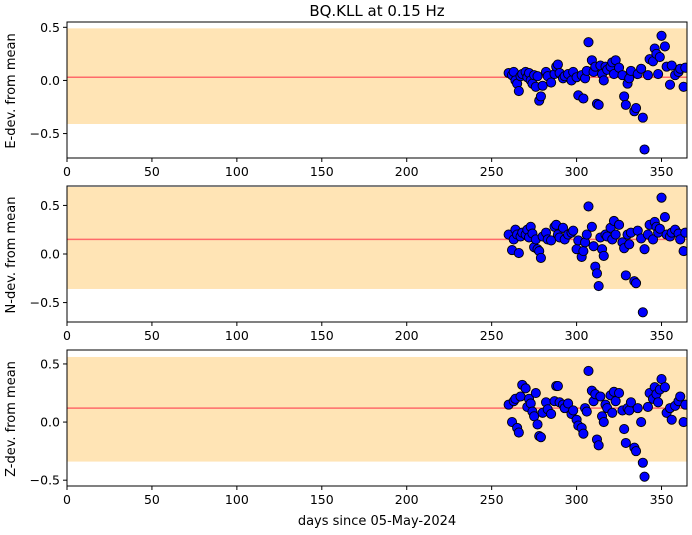 This screenshot has height=535, width=692. I want to click on n-xtick-label: 200, so click(407, 335).